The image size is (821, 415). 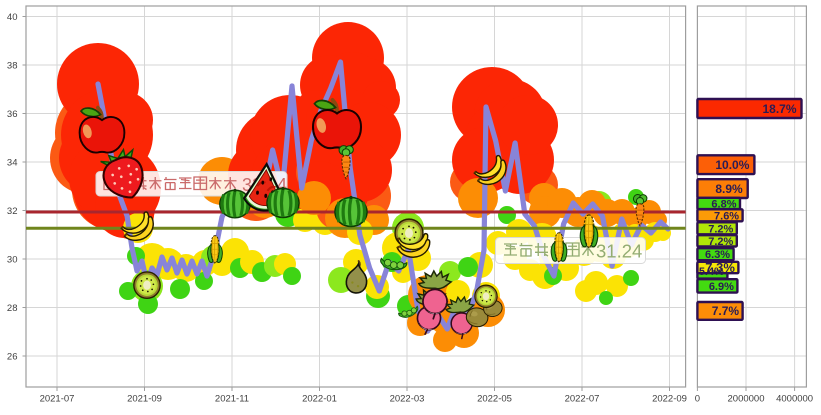 I want to click on svg-text: 2022-01, so click(x=319, y=399).